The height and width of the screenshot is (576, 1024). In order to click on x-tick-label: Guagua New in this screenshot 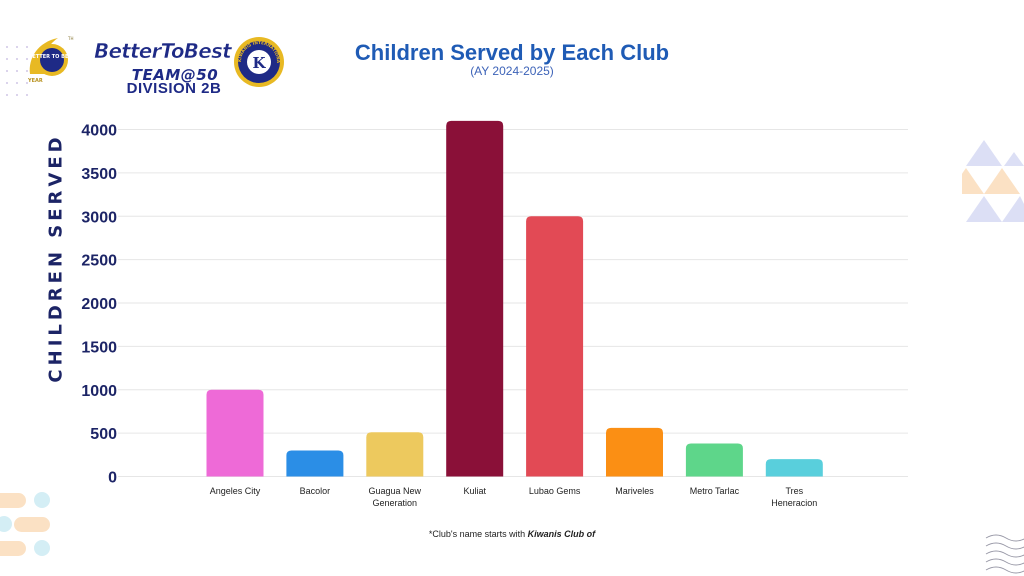, I will do `click(395, 491)`.